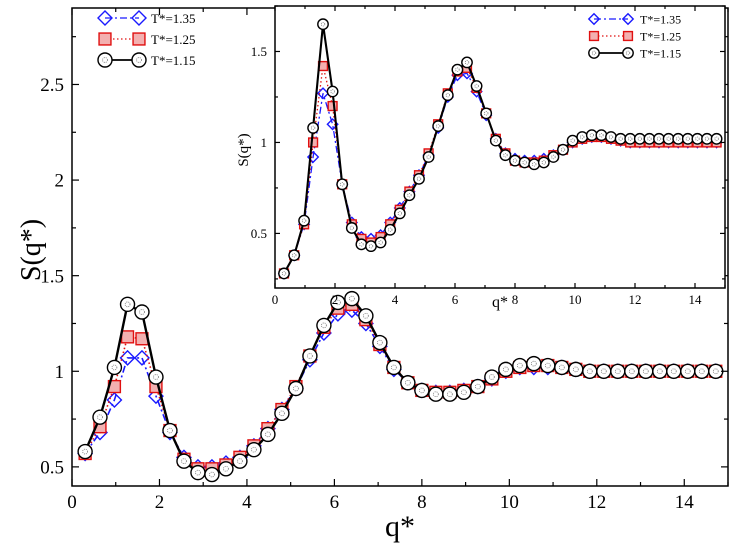  What do you see at coordinates (313, 142) in the screenshot?
I see `inset-series-1-point` at bounding box center [313, 142].